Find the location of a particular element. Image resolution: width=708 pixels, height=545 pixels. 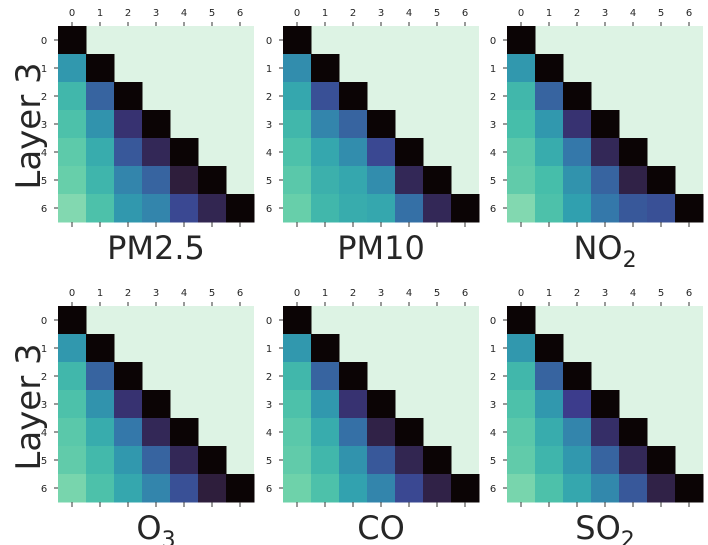

heatmap-panel-0: 0 1 2 3 4 5 6 0 1 2 3 4 5 6 PM2.5 is located at coordinates (148, 137).